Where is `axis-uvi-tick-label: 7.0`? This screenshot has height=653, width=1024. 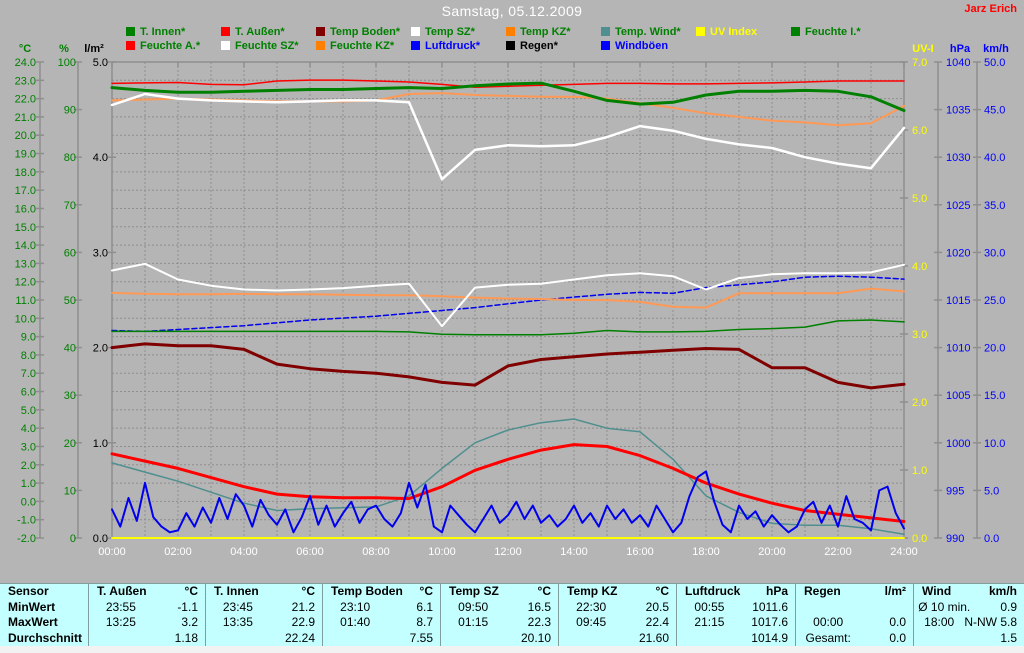
axis-uvi-tick-label: 7.0 is located at coordinates (919, 63).